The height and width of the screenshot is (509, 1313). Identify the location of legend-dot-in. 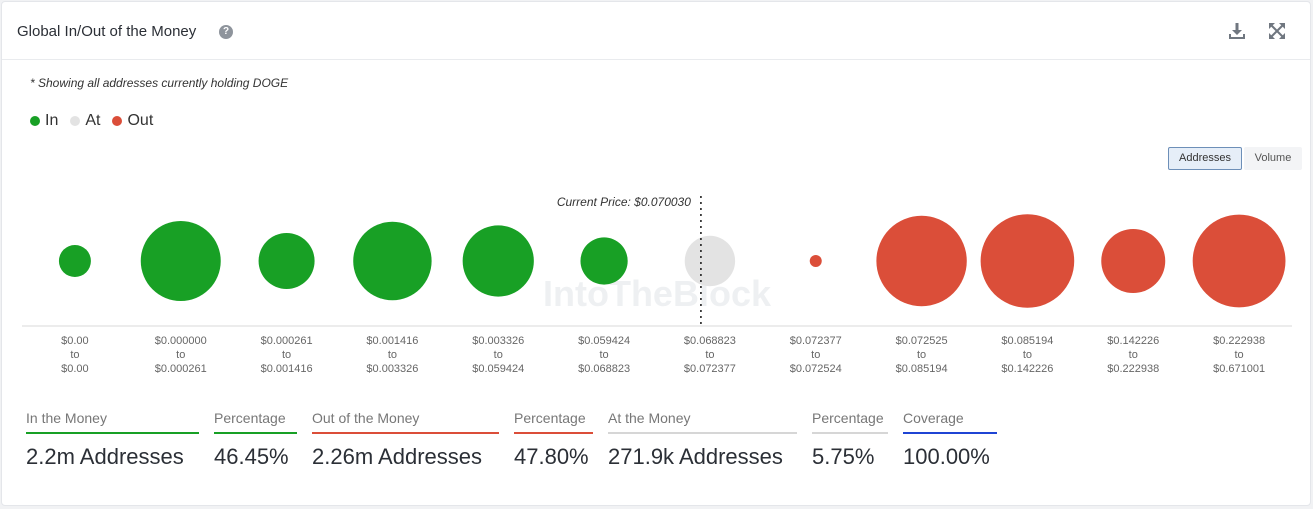
(35, 121).